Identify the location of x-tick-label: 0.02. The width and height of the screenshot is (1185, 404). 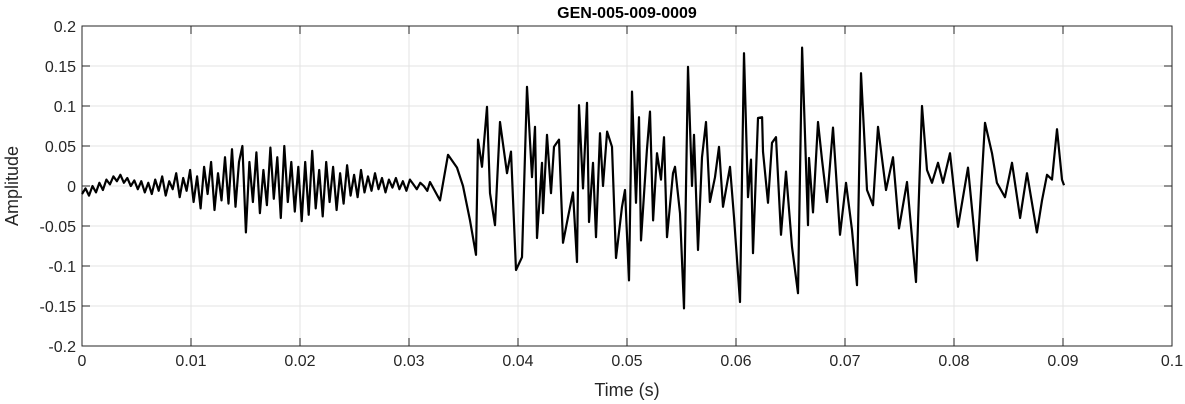
(299, 361).